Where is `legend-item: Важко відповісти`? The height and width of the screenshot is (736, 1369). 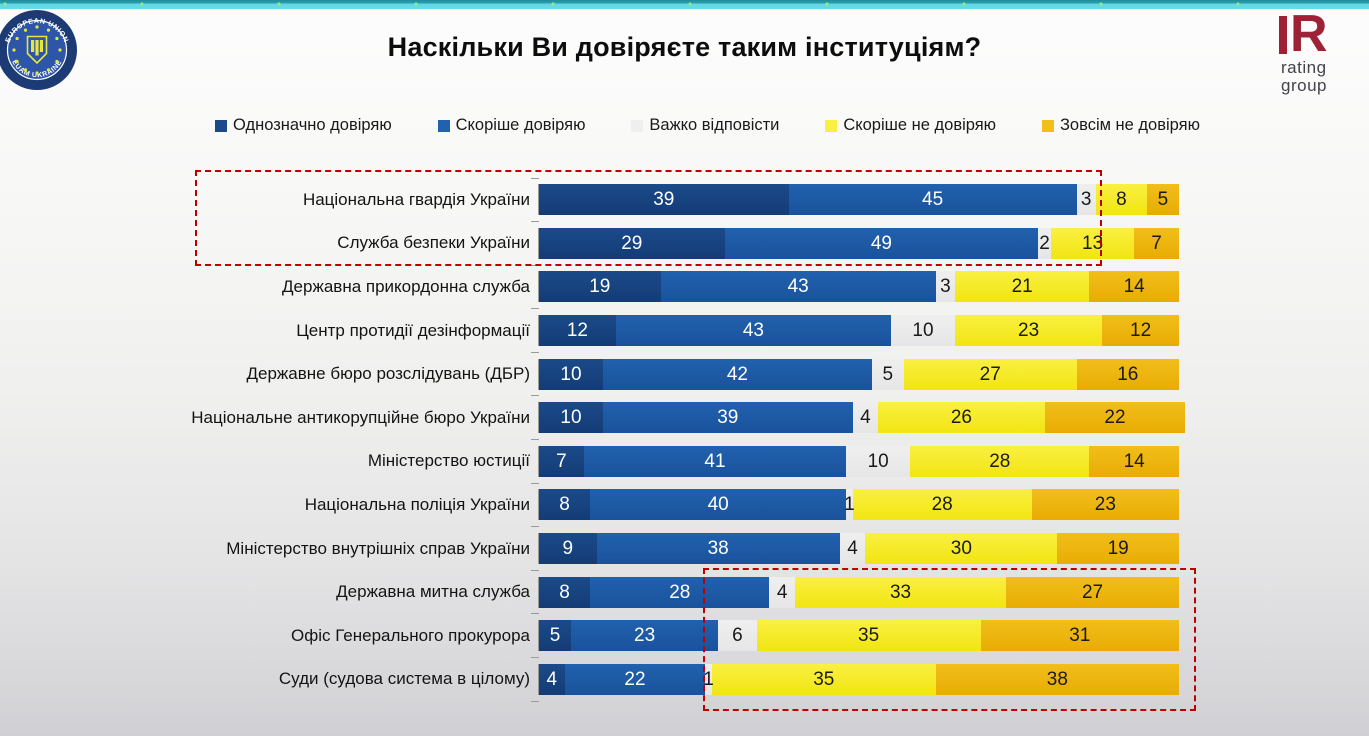 legend-item: Важко відповісти is located at coordinates (705, 125).